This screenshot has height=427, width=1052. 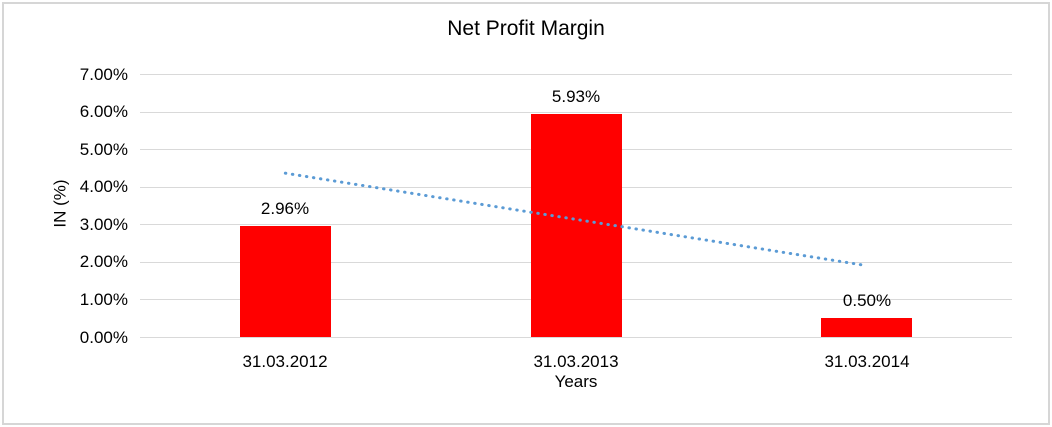 I want to click on y-tick-label: 4.00%, so click(x=103, y=186).